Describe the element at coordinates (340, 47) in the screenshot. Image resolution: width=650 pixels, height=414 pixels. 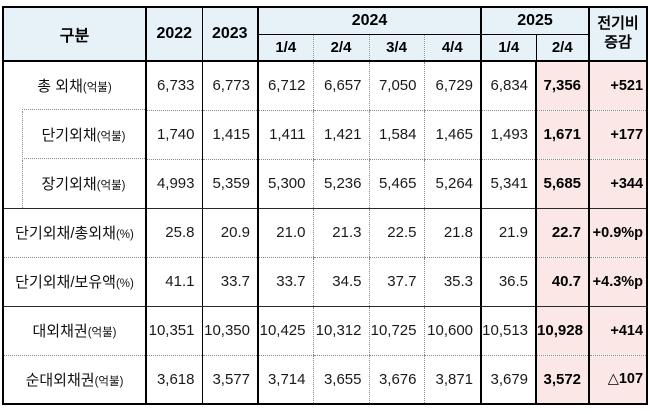
I see `header-2024-q2: 2/4` at that location.